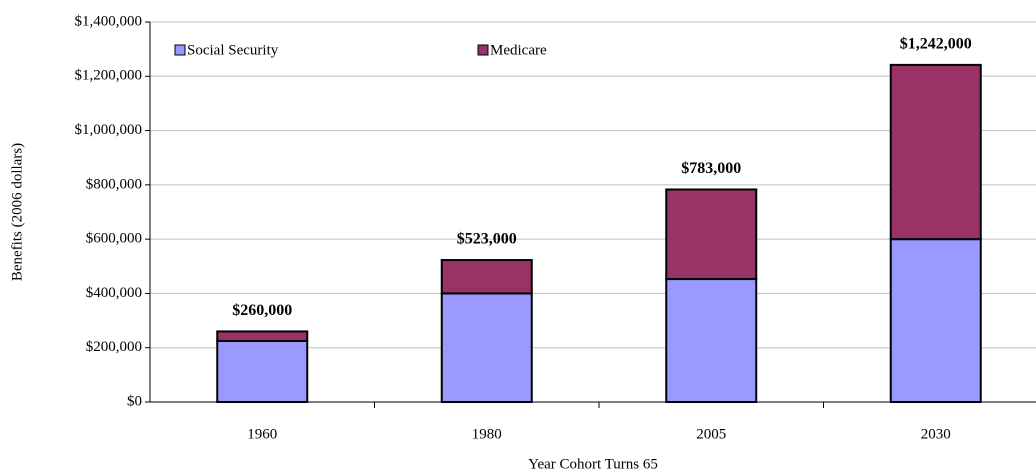 The image size is (1036, 474). Describe the element at coordinates (487, 434) in the screenshot. I see `x-tick-label: 1980` at that location.